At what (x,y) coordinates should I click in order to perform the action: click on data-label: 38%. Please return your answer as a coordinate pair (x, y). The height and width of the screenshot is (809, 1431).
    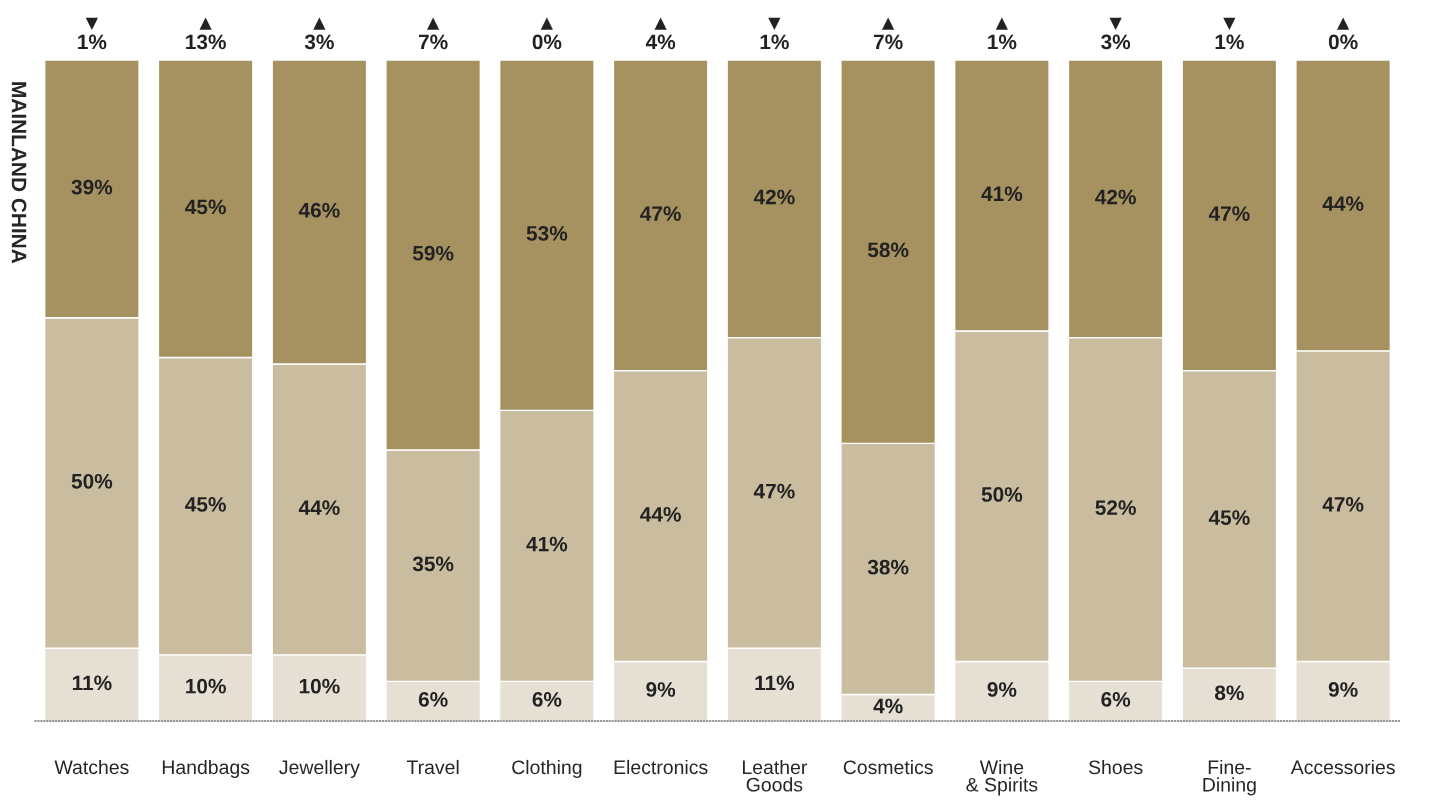
    Looking at the image, I should click on (888, 567).